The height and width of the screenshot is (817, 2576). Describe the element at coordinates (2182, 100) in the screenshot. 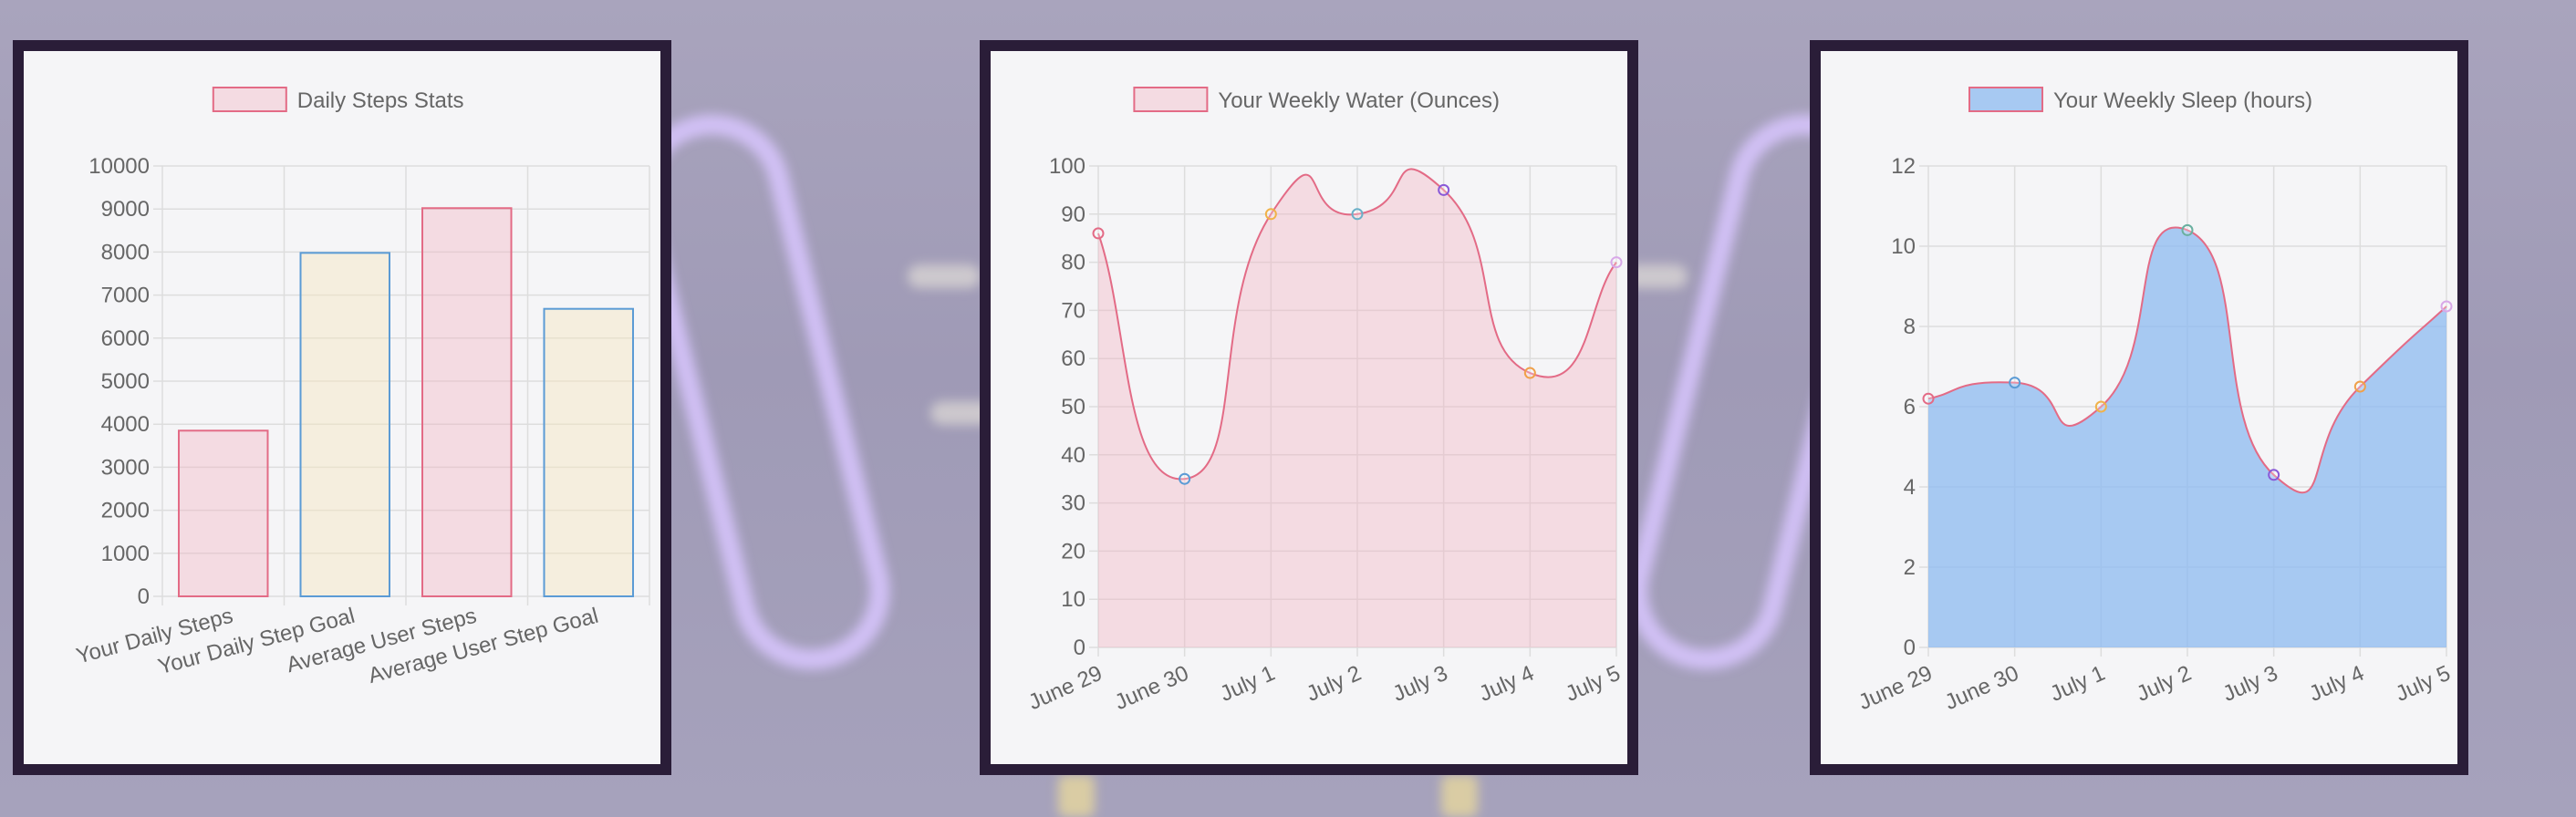

I see `legend-label: Your Weekly Sleep (hours)` at that location.